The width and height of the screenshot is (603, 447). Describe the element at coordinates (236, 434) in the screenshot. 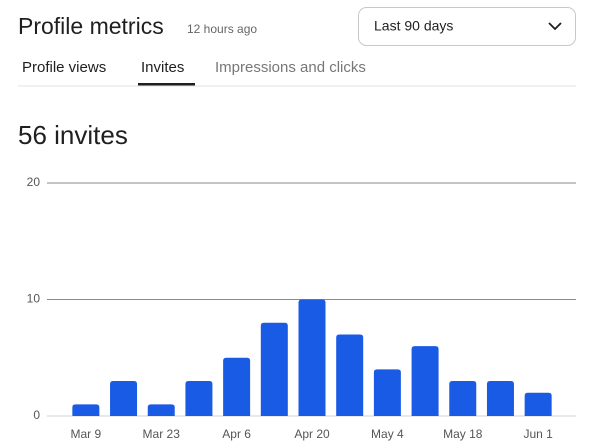

I see `x-tick-label: Apr 6` at that location.